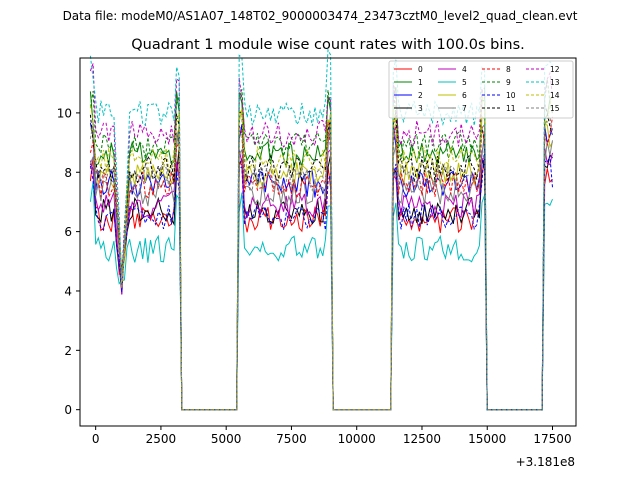  I want to click on y-tick-label: 6, so click(68, 232).